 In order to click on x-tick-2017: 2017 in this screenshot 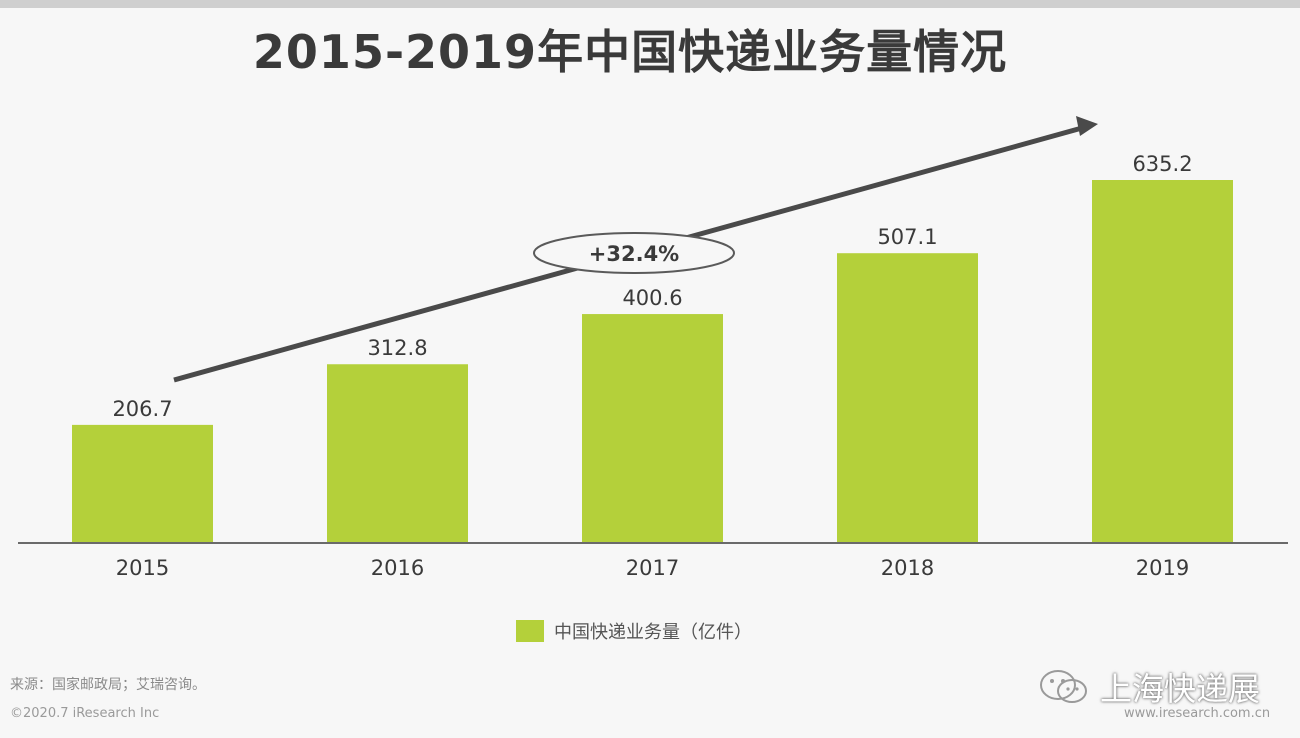, I will do `click(652, 568)`.